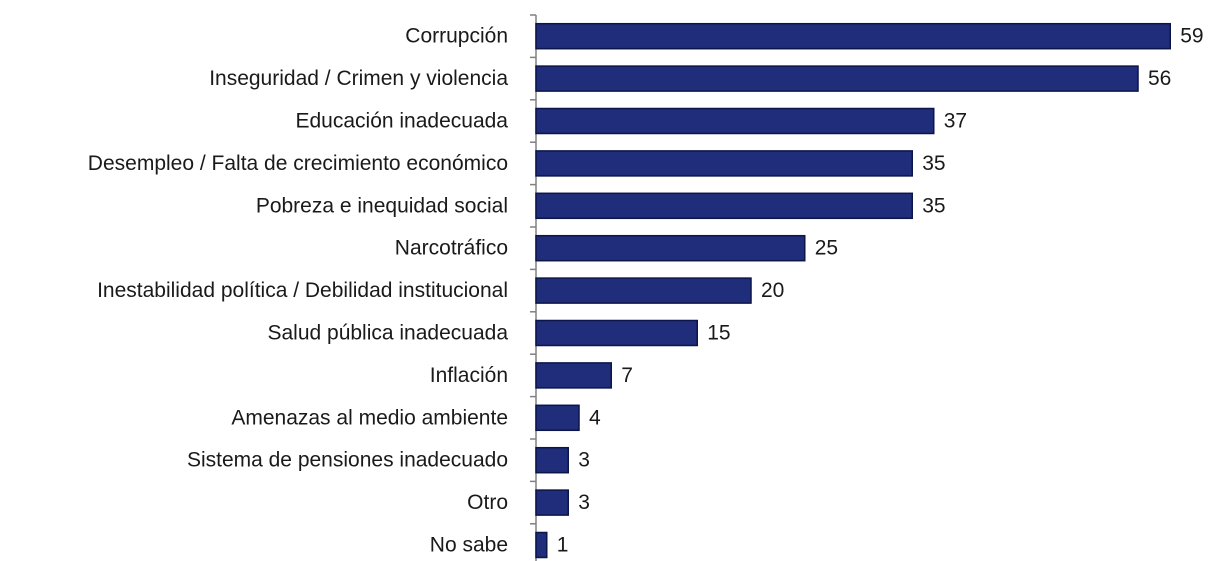 Image resolution: width=1219 pixels, height=561 pixels. Describe the element at coordinates (533, 269) in the screenshot. I see `category-axis-ticks` at that location.